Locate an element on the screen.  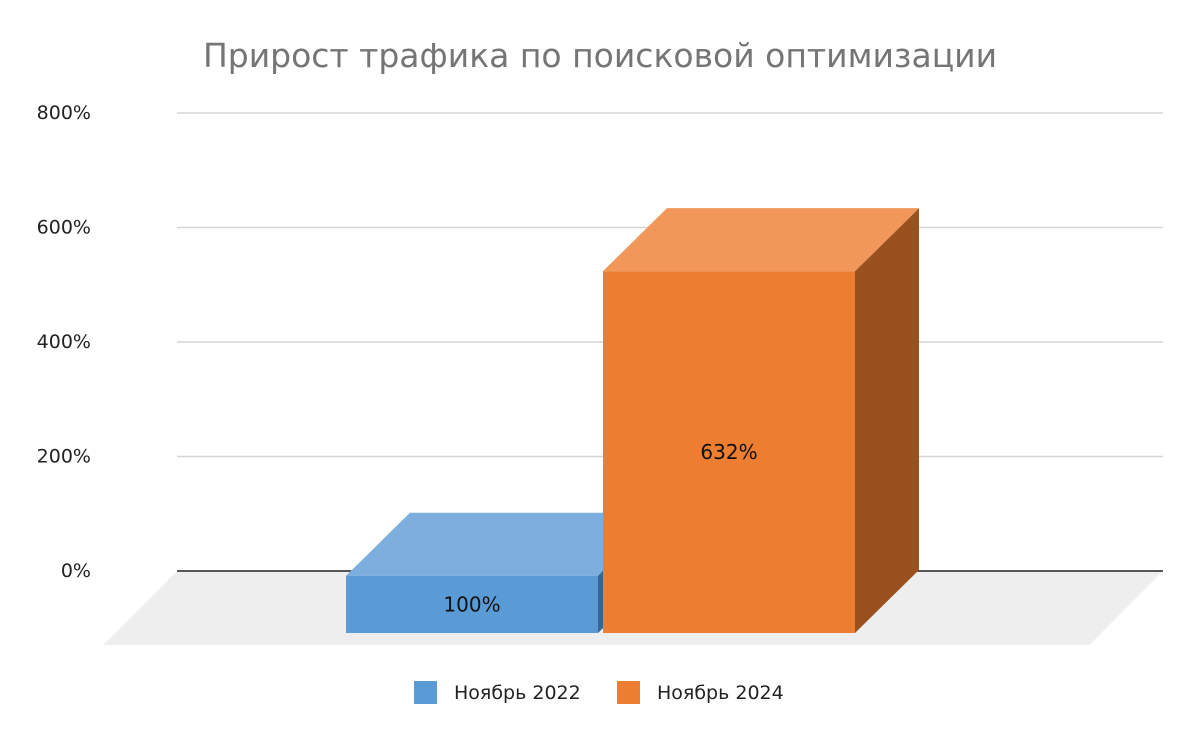
data-label: 632% is located at coordinates (728, 452).